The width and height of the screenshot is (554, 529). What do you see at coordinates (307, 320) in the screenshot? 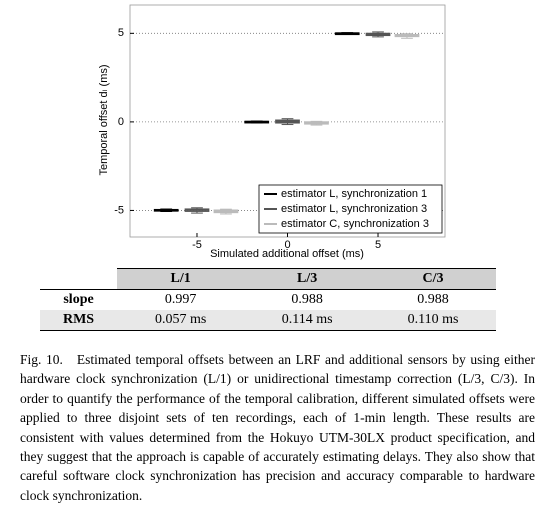
I see `cell: 0.114 ms` at bounding box center [307, 320].